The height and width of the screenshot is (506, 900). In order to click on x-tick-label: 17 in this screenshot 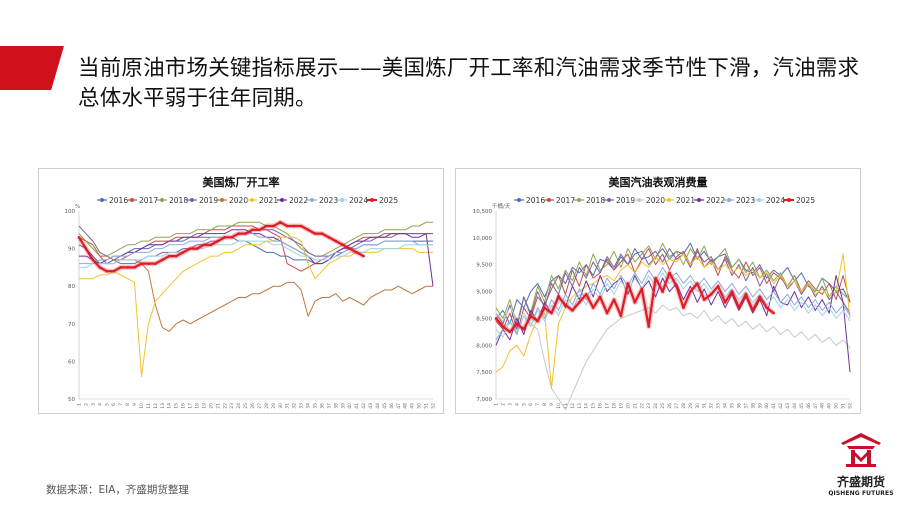, I will do `click(191, 406)`.